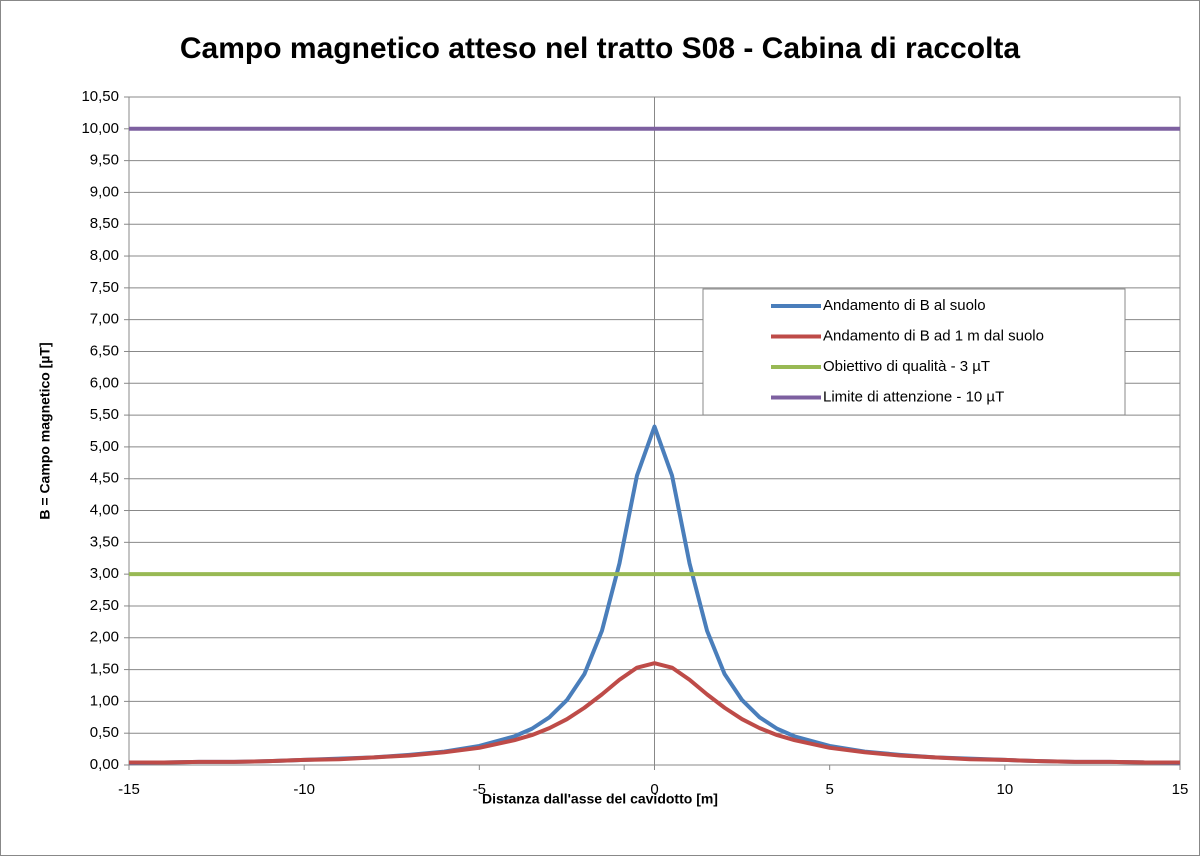  What do you see at coordinates (913, 396) in the screenshot?
I see `legend-label: Limite di attenzione - 10 µT` at bounding box center [913, 396].